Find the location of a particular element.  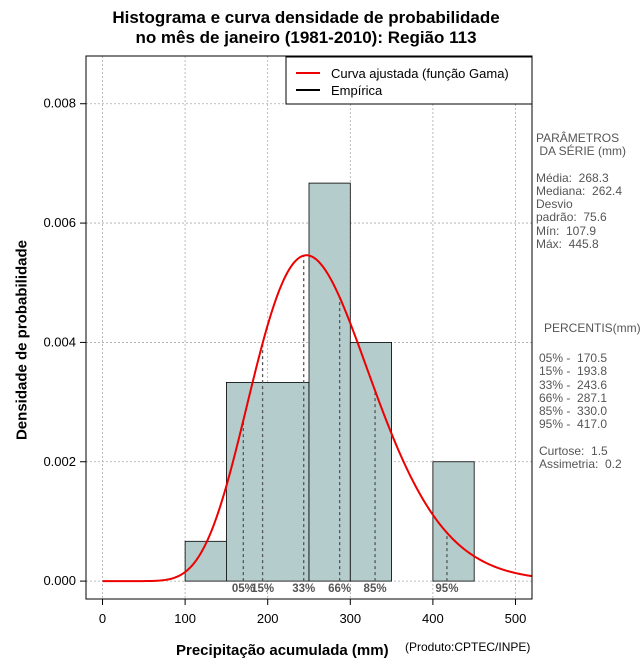

stat-curtose: Curtose: 1.5 is located at coordinates (573, 450).